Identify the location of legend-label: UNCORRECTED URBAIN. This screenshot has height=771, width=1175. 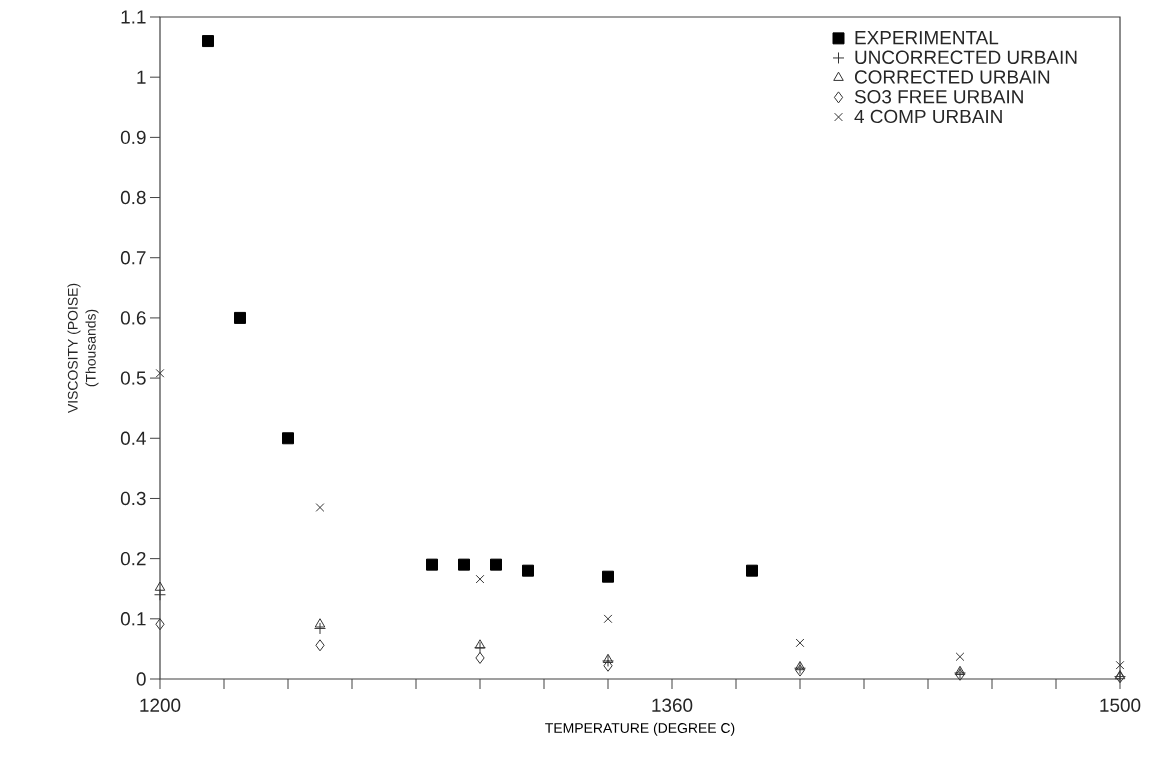
(966, 57).